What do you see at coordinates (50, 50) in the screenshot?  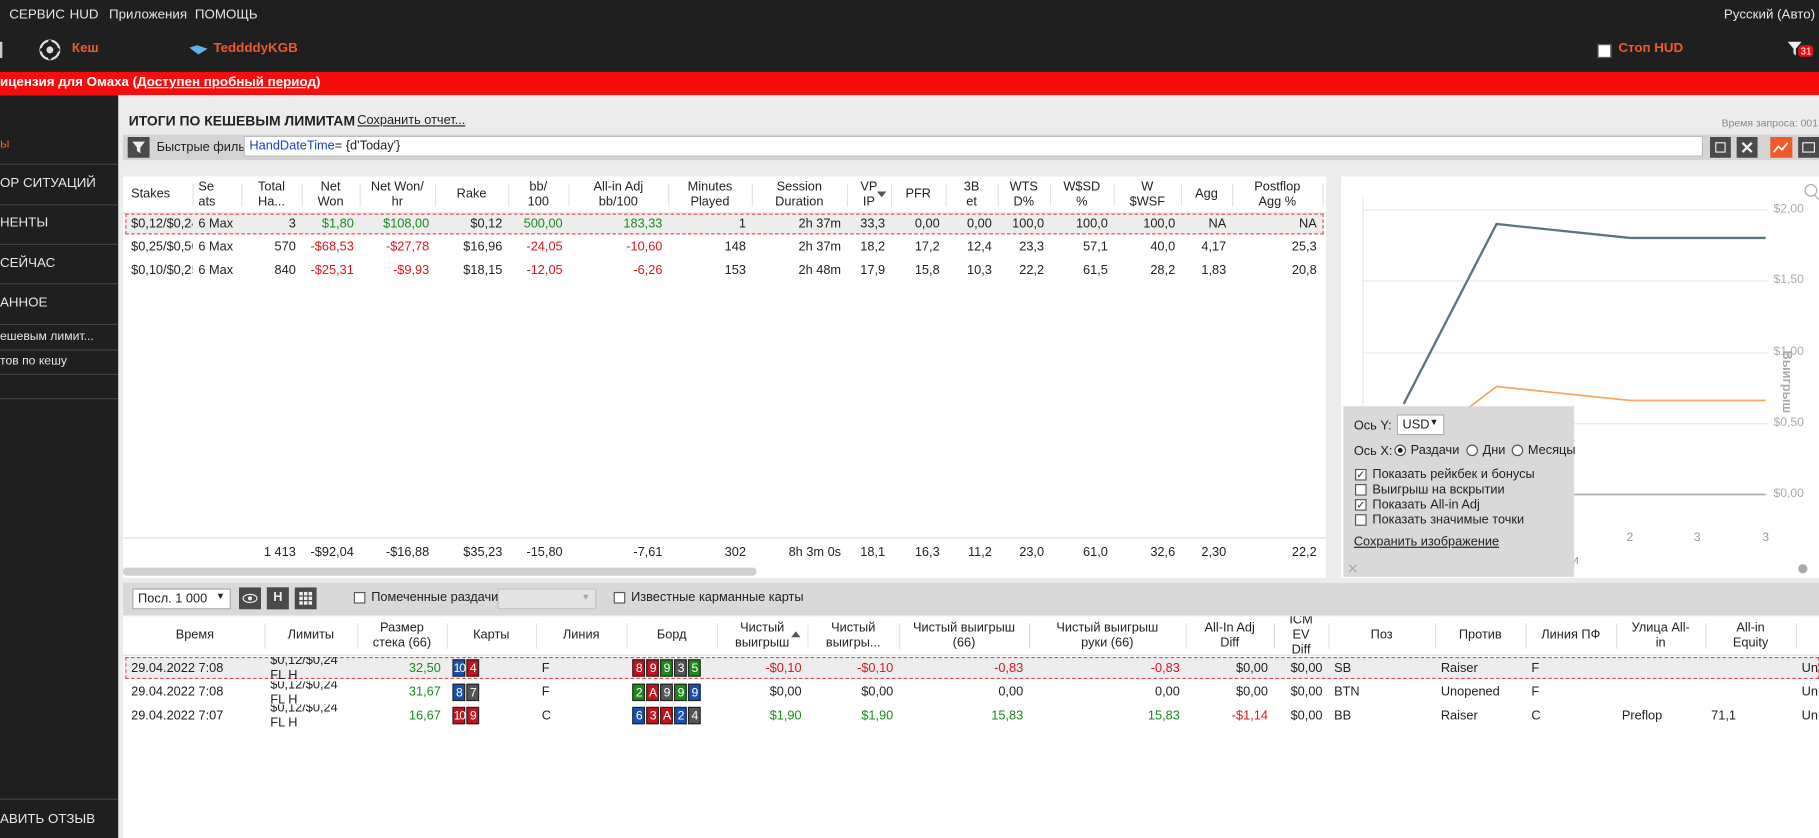 I see `cash-icon` at bounding box center [50, 50].